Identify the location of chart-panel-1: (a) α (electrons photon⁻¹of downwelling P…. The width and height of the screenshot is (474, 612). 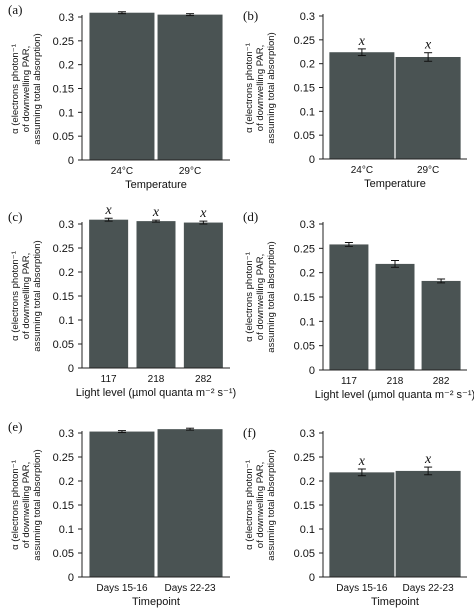
(119, 96).